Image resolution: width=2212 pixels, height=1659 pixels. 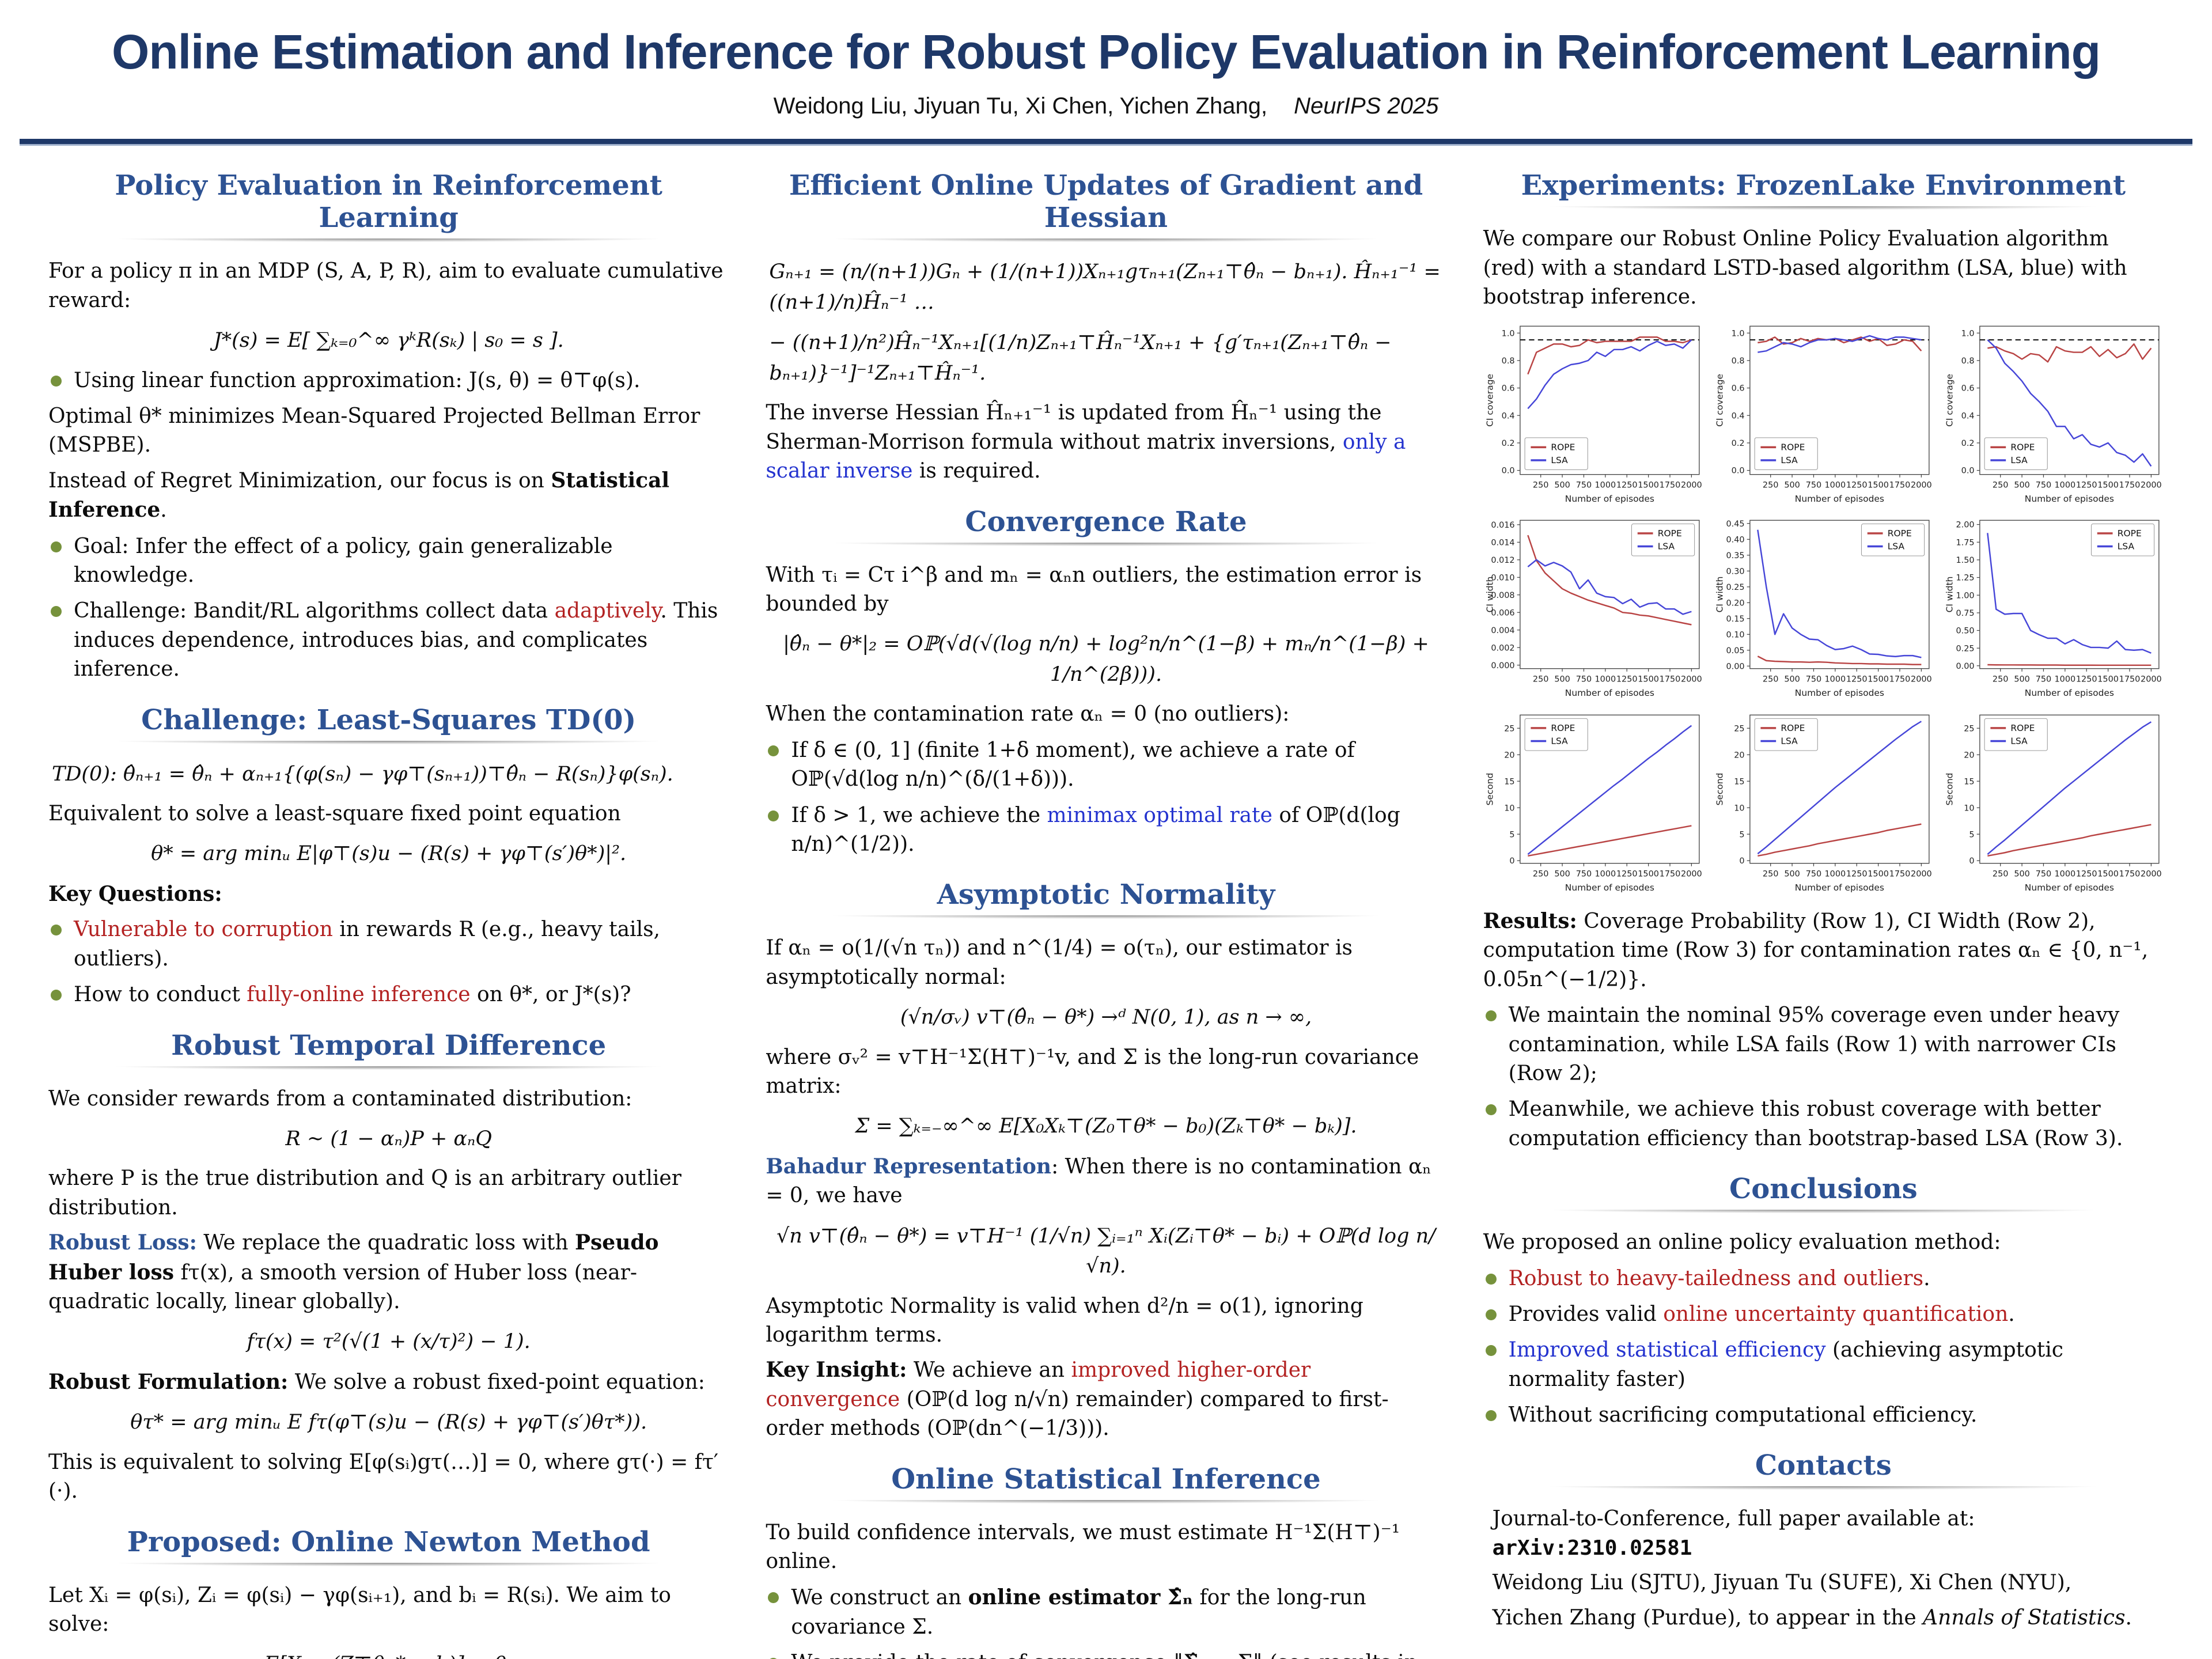 What do you see at coordinates (1965, 542) in the screenshot?
I see `svg-text: 1.75` at bounding box center [1965, 542].